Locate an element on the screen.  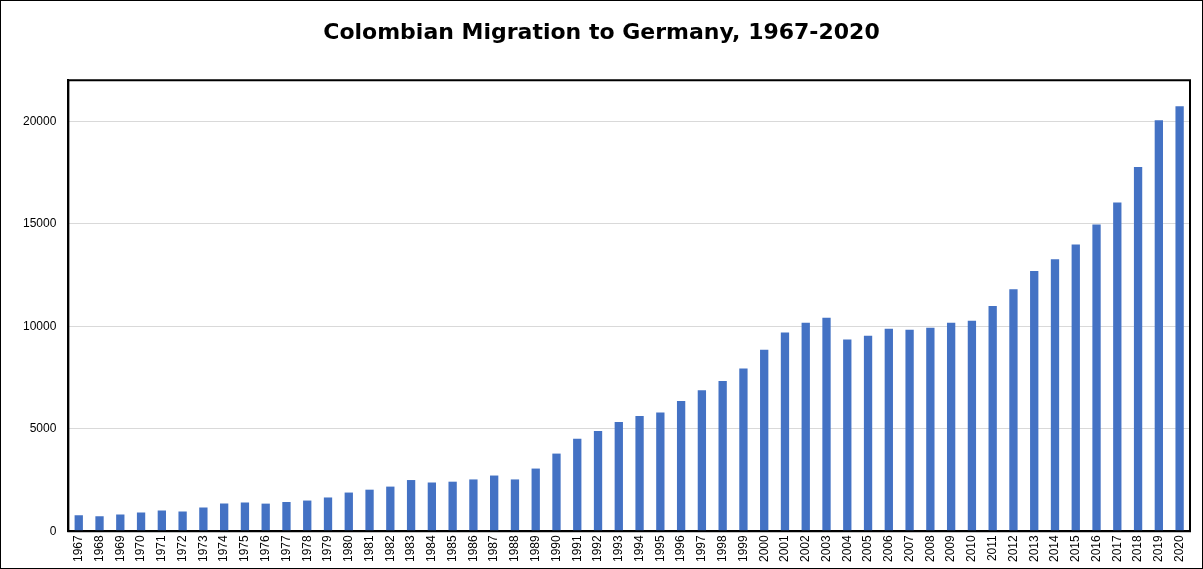
x-tick-label: 1997 is located at coordinates (701, 548).